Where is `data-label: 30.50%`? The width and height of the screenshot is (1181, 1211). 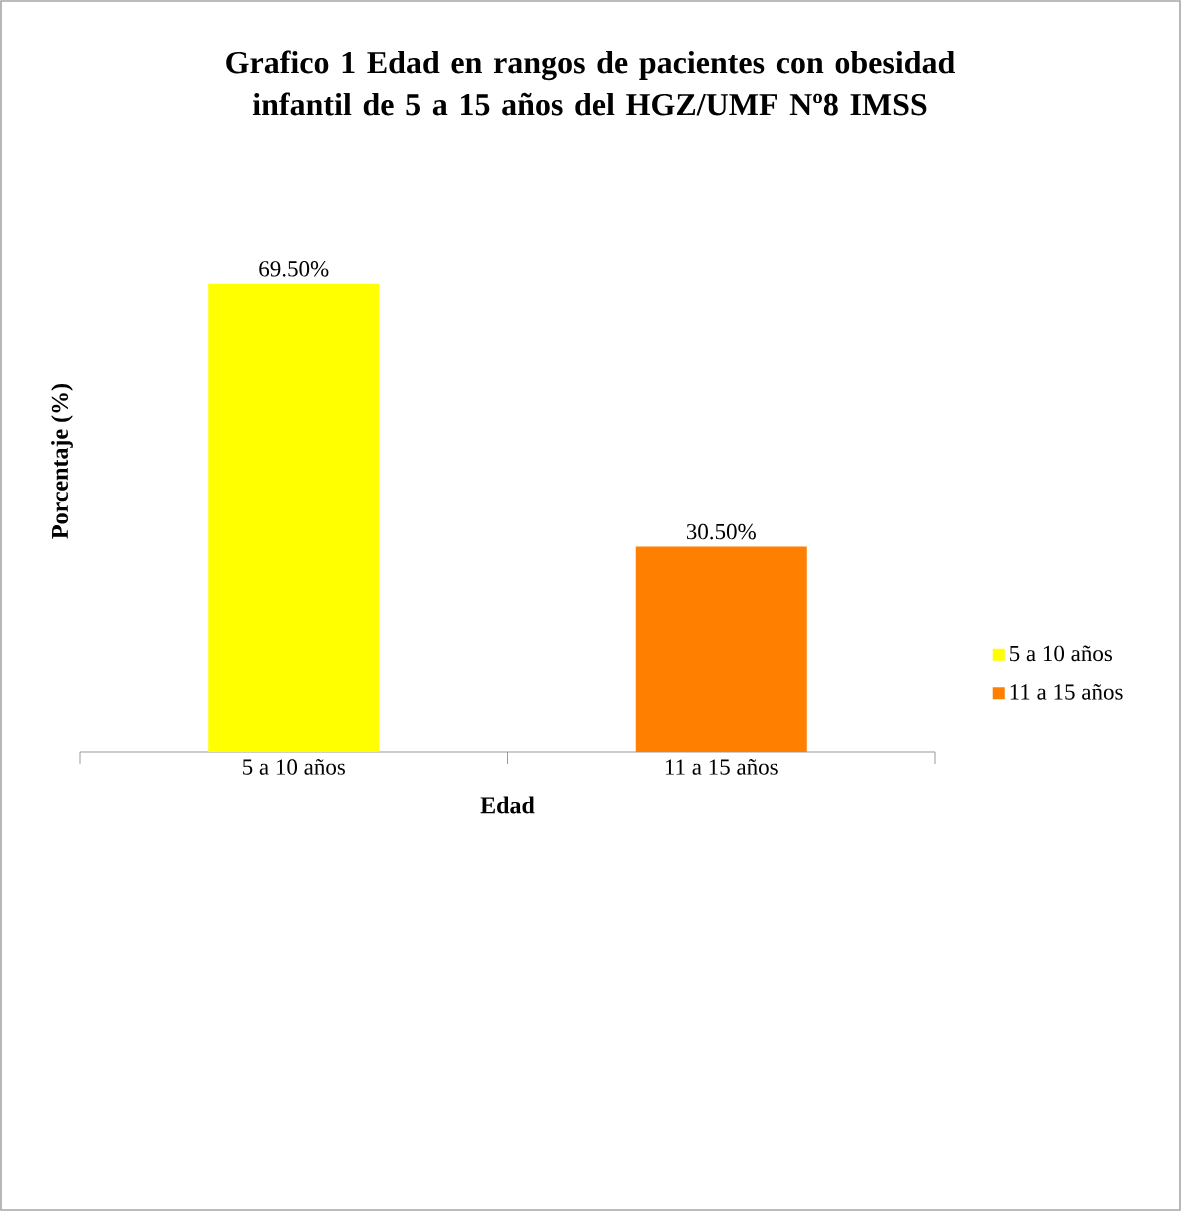 data-label: 30.50% is located at coordinates (721, 531).